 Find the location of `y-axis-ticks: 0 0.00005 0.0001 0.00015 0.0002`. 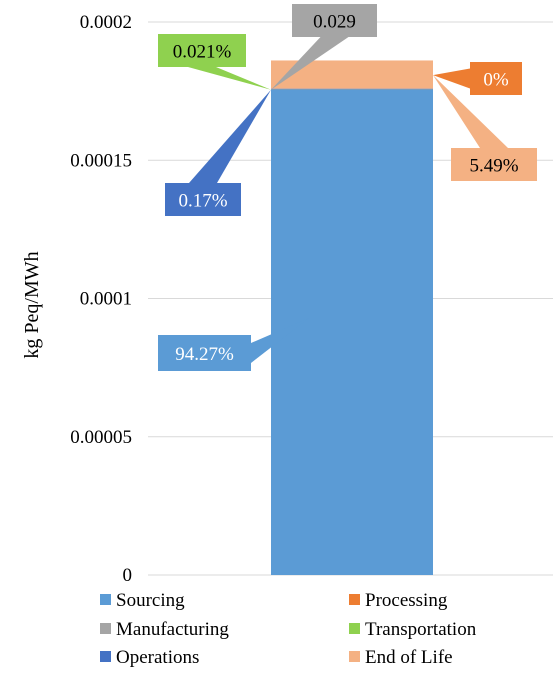

y-axis-ticks: 0 0.00005 0.0001 0.00015 0.0002 is located at coordinates (101, 299).